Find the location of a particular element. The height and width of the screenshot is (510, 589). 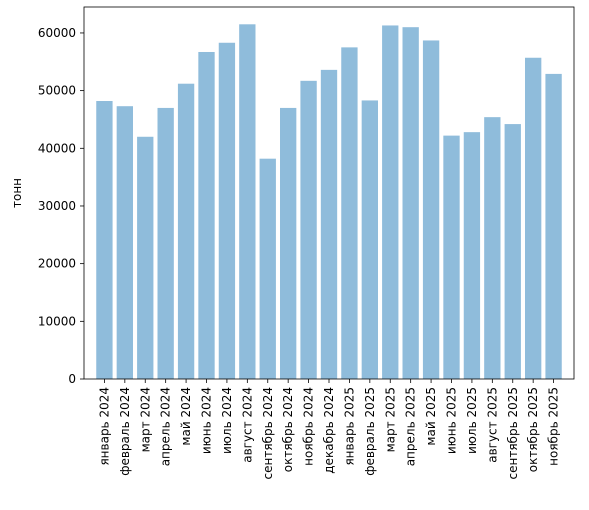

x-tick-label: июль 2025 is located at coordinates (472, 420).